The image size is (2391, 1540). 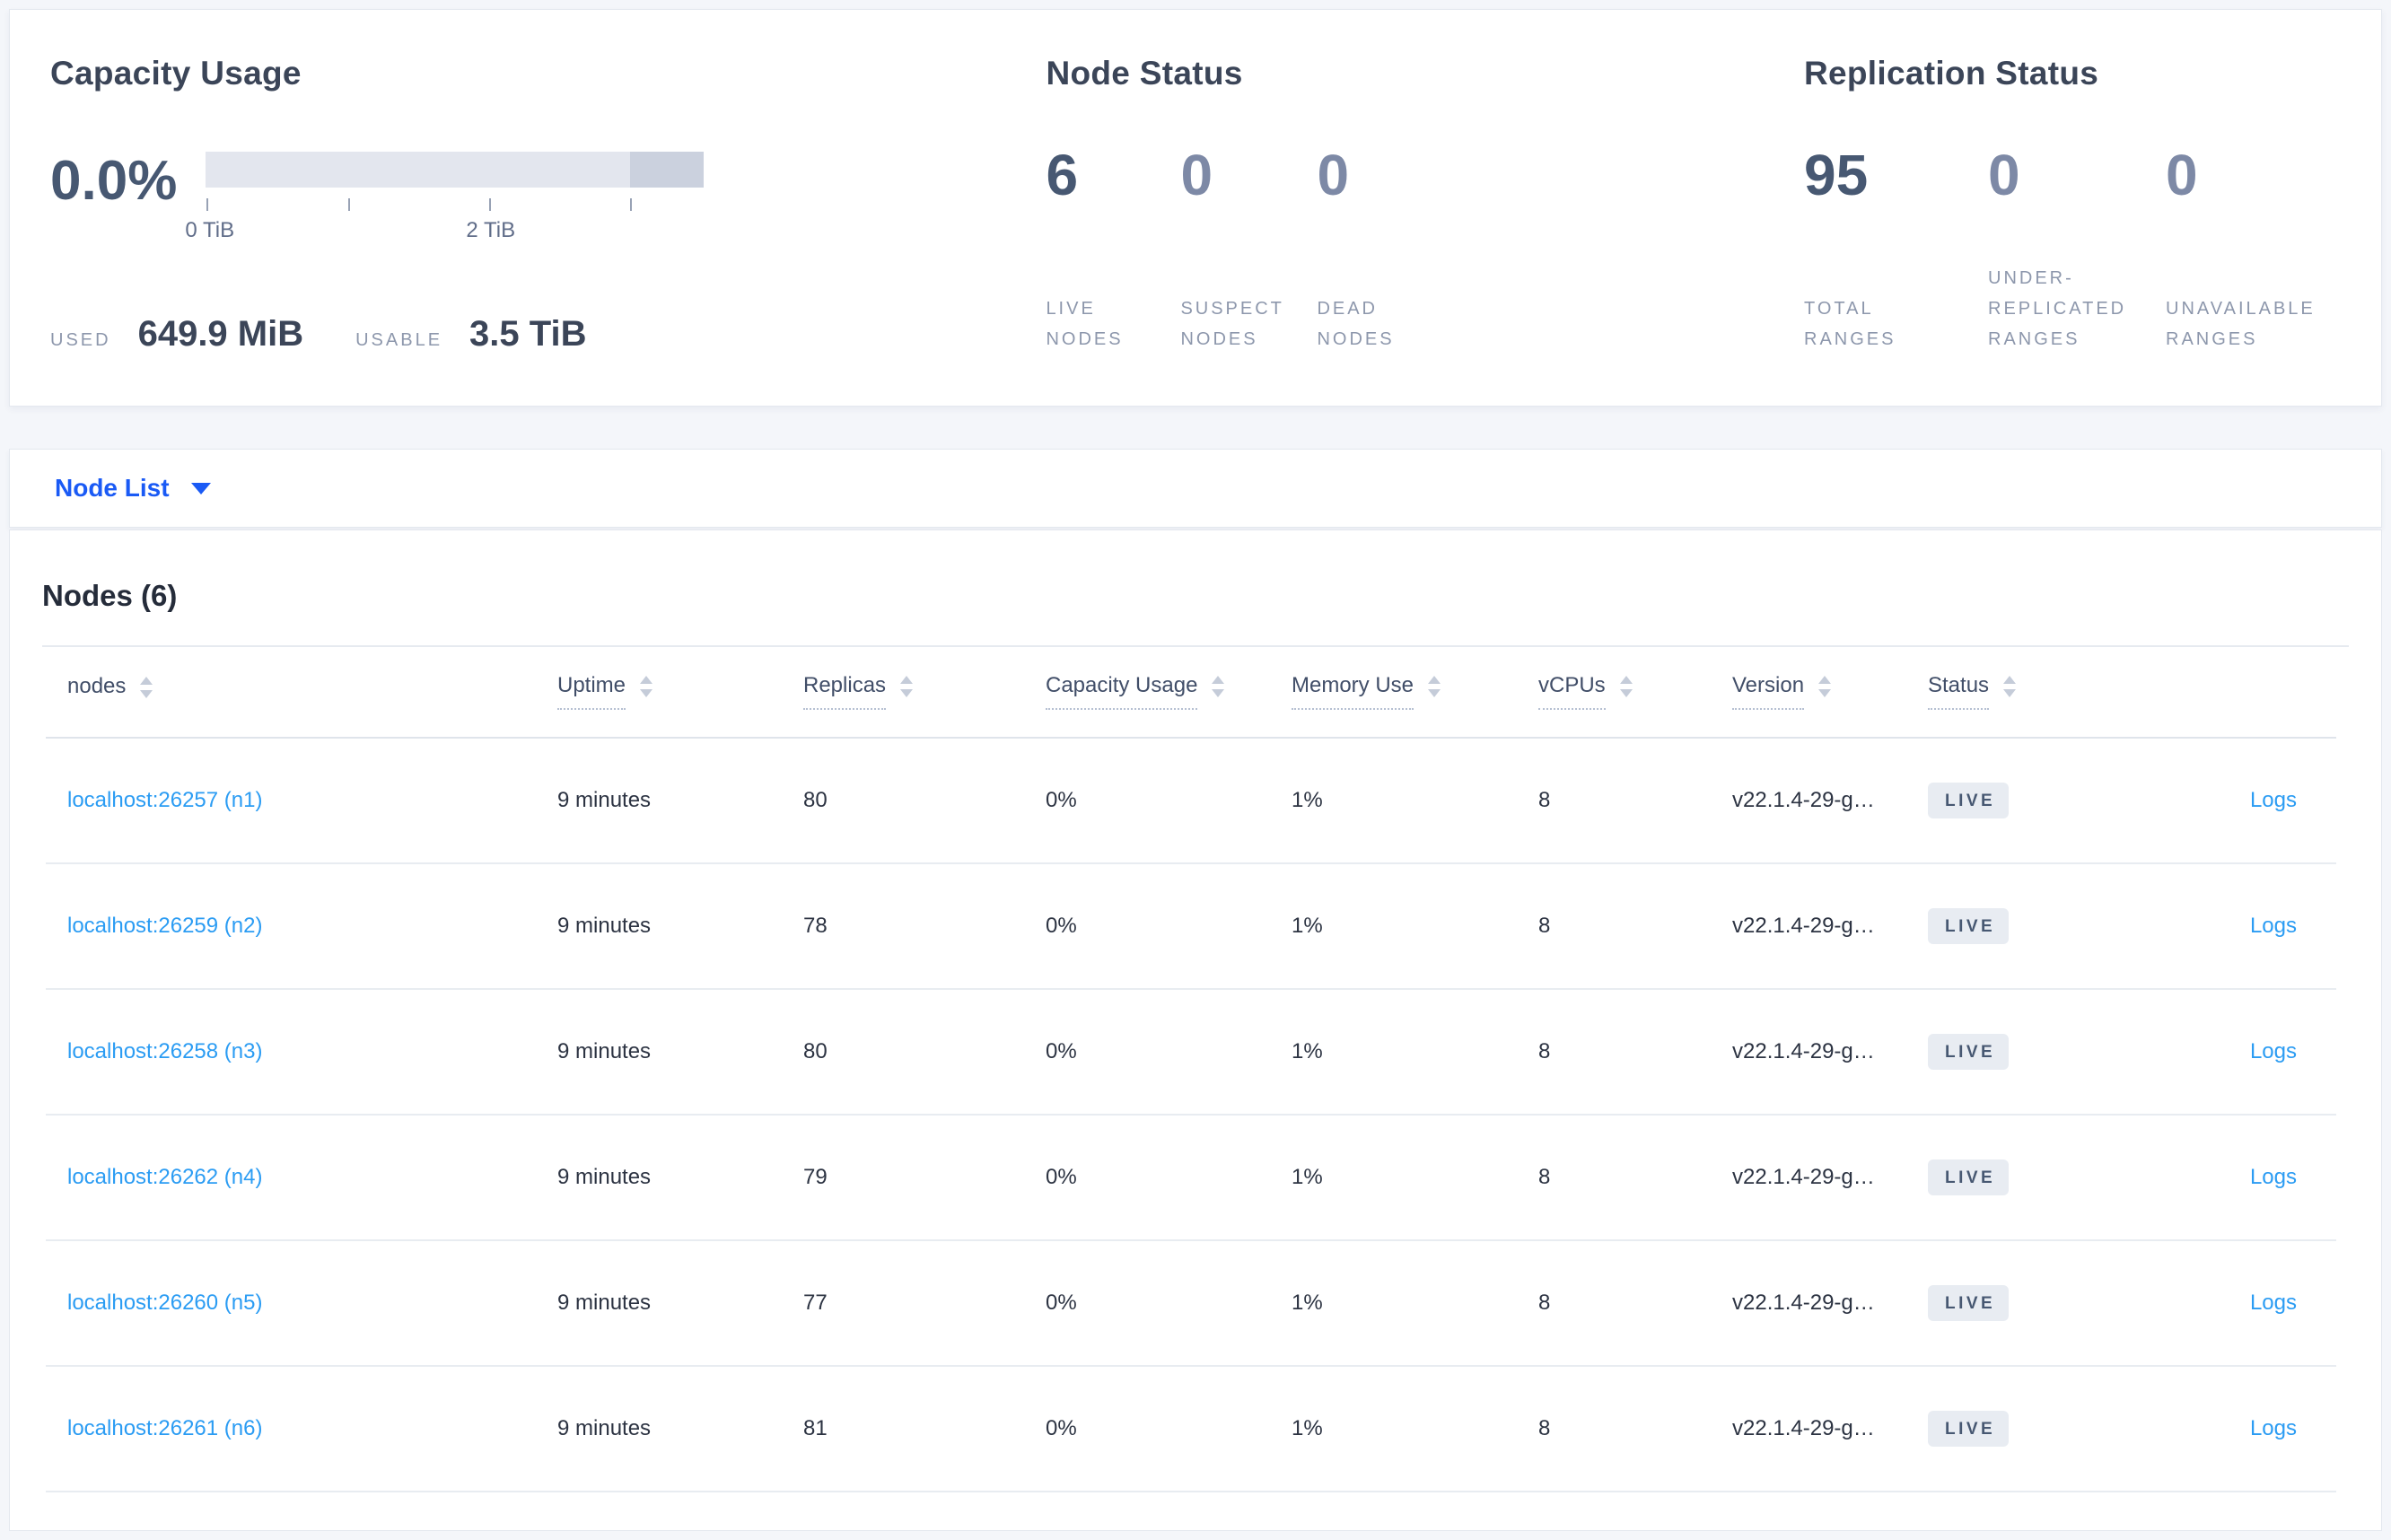 I want to click on capacity-bar-end-segment, so click(x=667, y=170).